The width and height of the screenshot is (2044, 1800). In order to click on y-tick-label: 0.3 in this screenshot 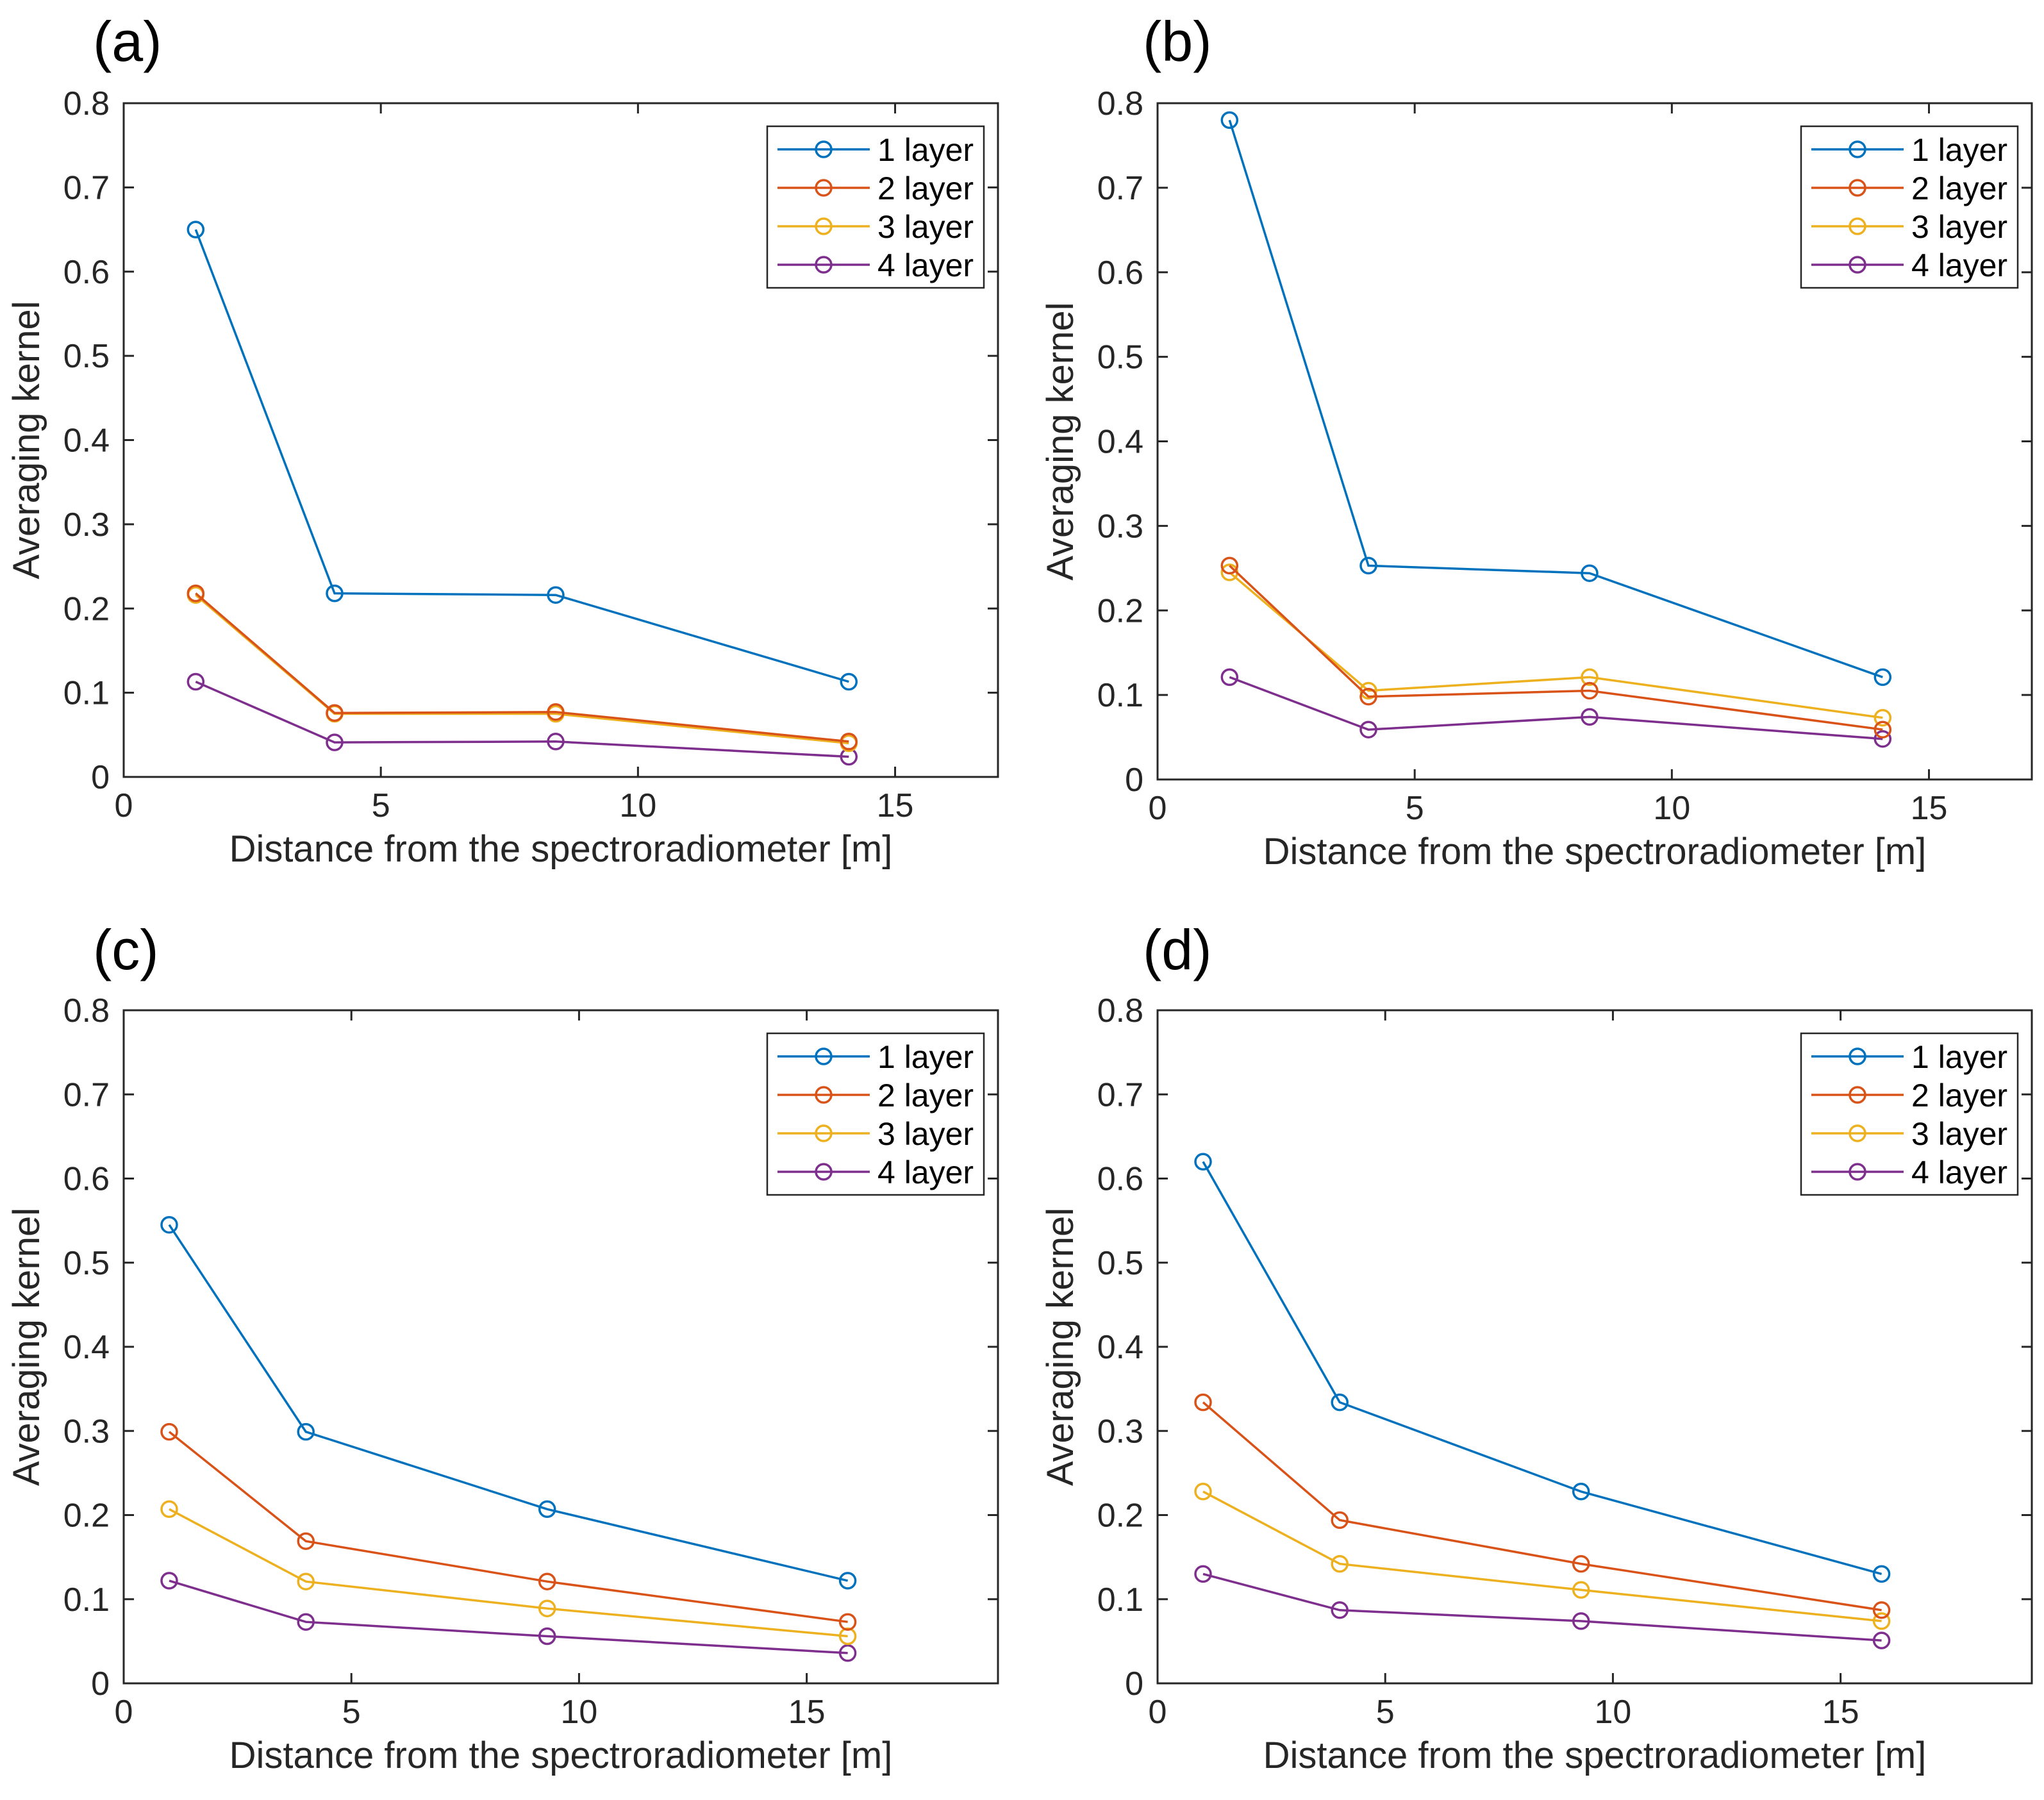, I will do `click(86, 1431)`.